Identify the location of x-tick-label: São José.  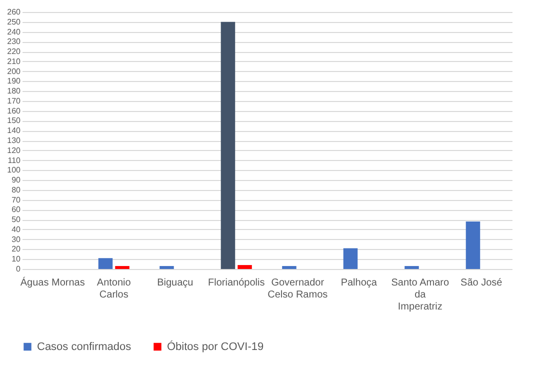
(481, 283).